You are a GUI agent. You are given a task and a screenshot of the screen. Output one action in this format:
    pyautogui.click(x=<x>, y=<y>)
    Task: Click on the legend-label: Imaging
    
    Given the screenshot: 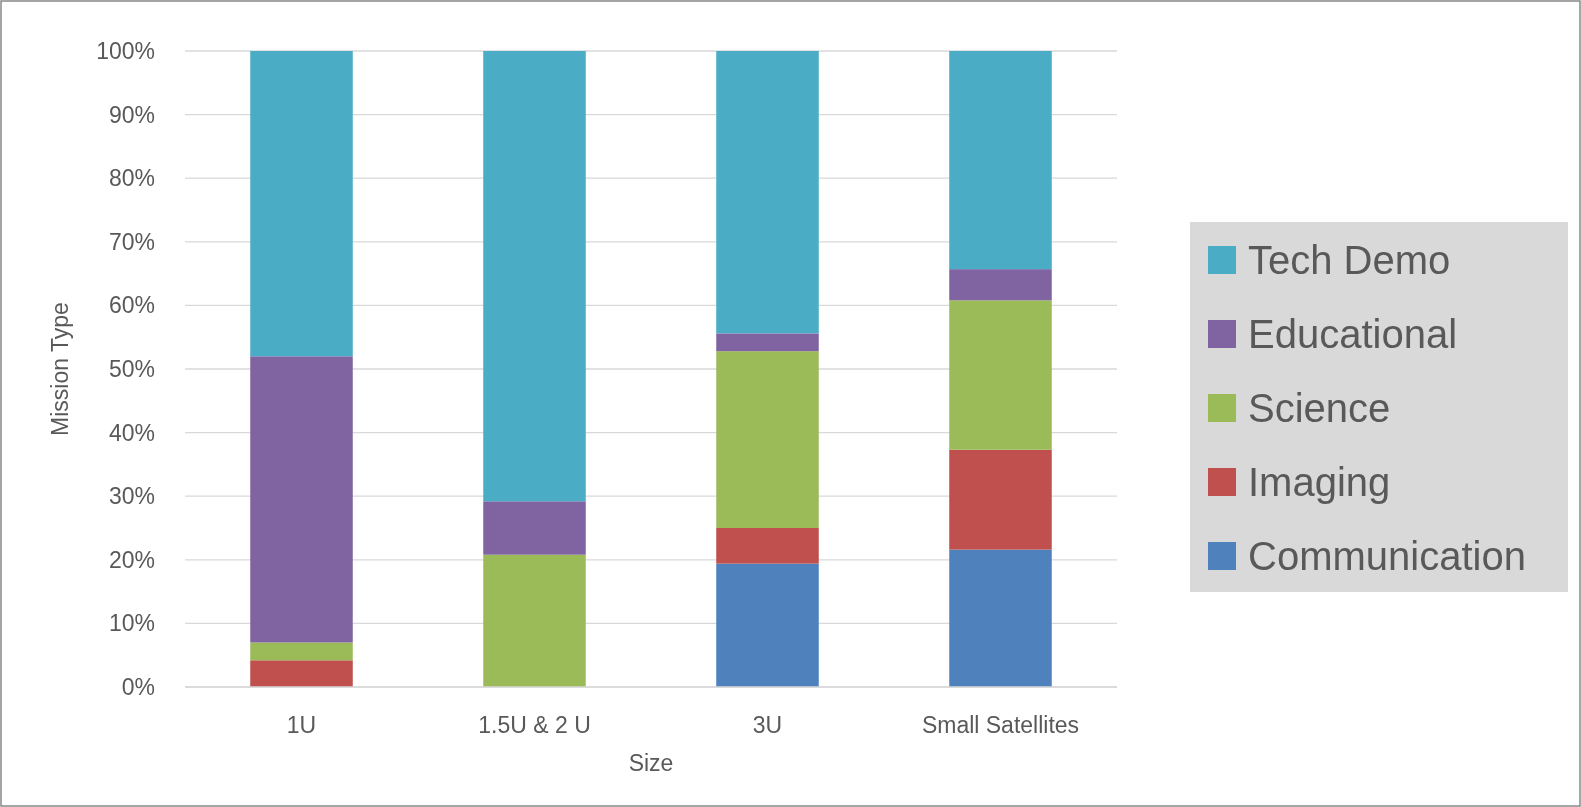 What is the action you would take?
    pyautogui.click(x=1319, y=482)
    